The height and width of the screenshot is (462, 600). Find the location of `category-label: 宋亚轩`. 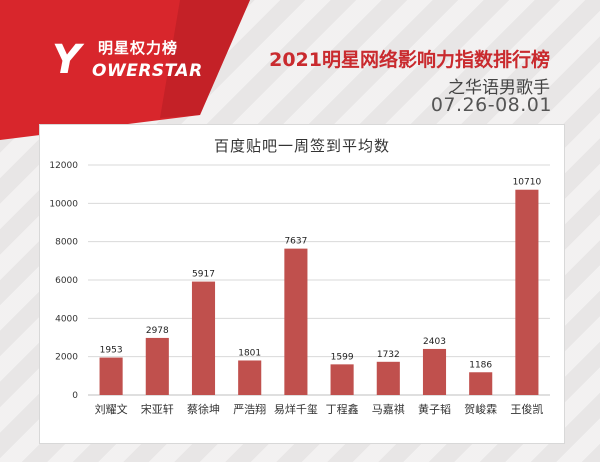

category-label: 宋亚轩 is located at coordinates (157, 409).